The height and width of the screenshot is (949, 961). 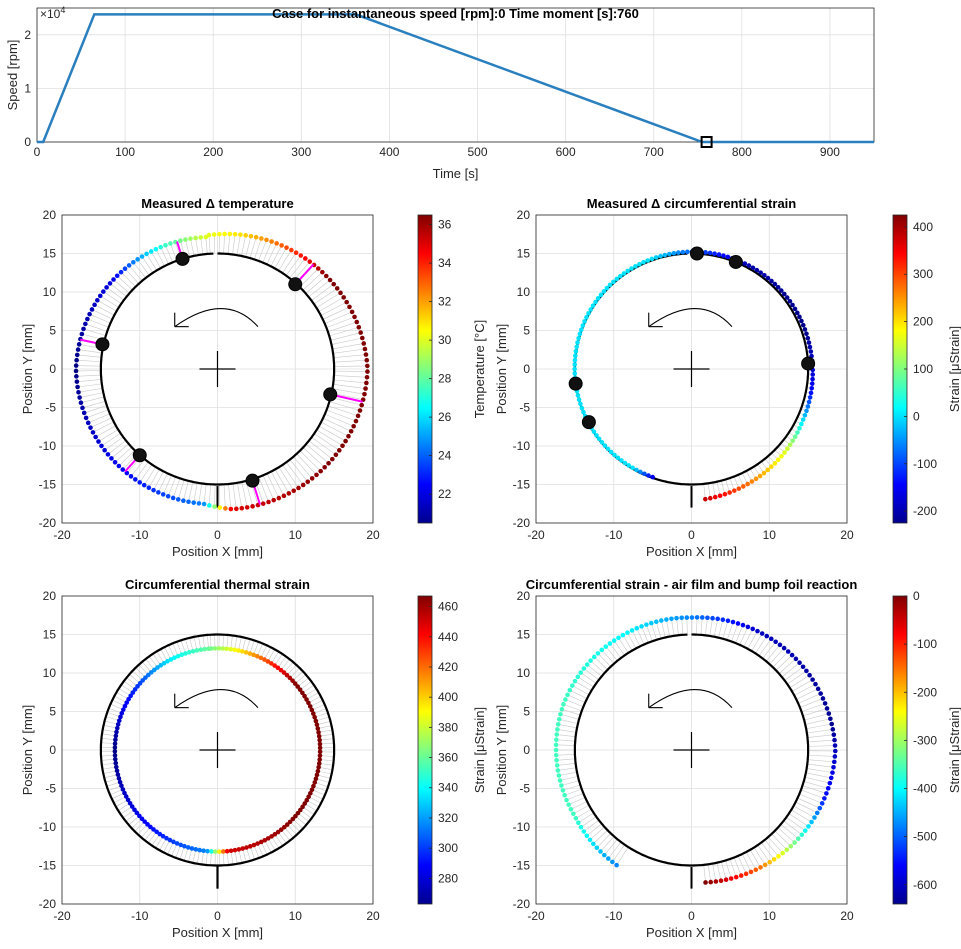 I want to click on y-tick-label: 15, so click(x=50, y=254).